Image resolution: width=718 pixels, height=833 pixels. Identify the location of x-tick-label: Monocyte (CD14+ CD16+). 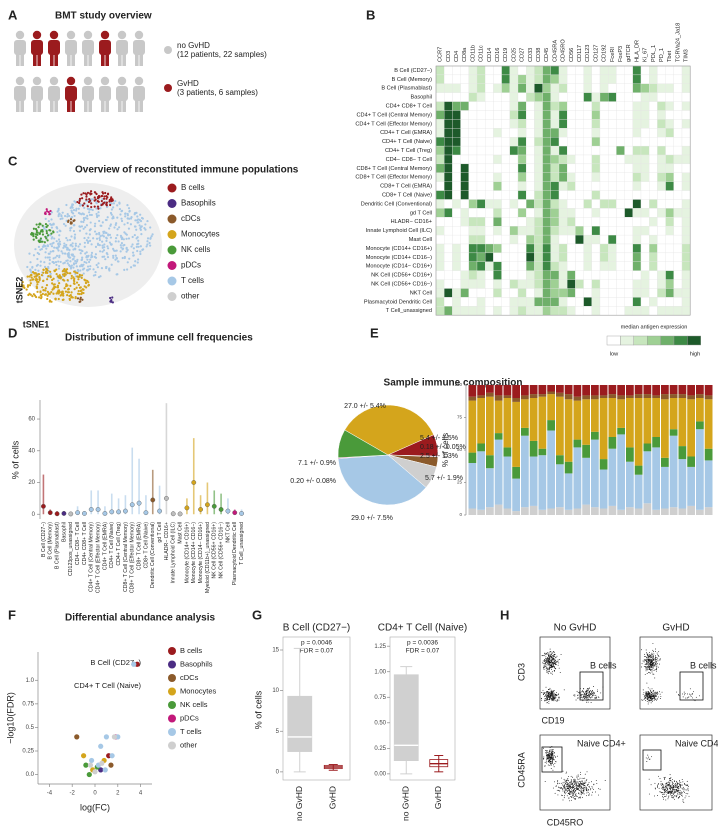
(187, 553).